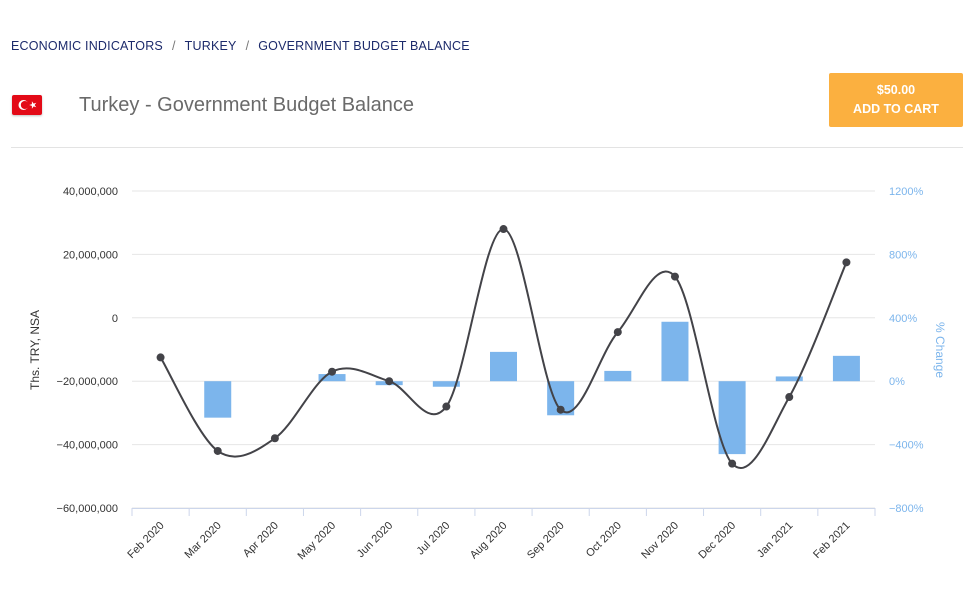 The height and width of the screenshot is (602, 963). Describe the element at coordinates (261, 540) in the screenshot. I see `x-tick-label: Apr 2020` at that location.